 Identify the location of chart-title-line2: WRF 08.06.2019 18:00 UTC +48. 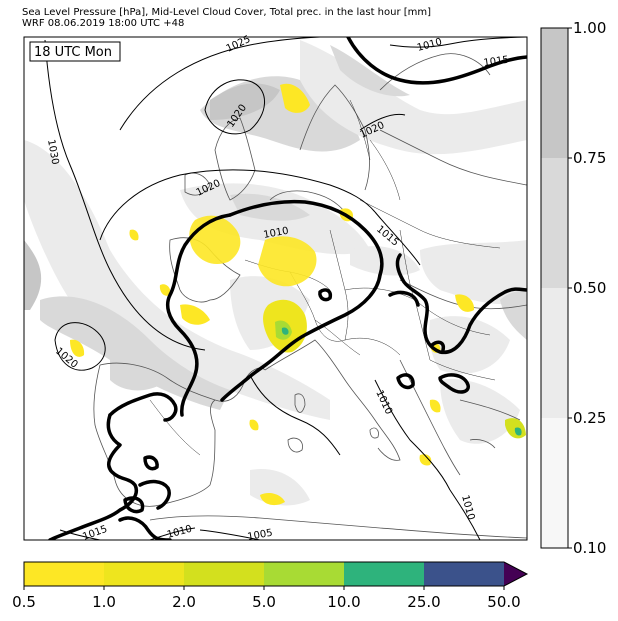
(103, 23).